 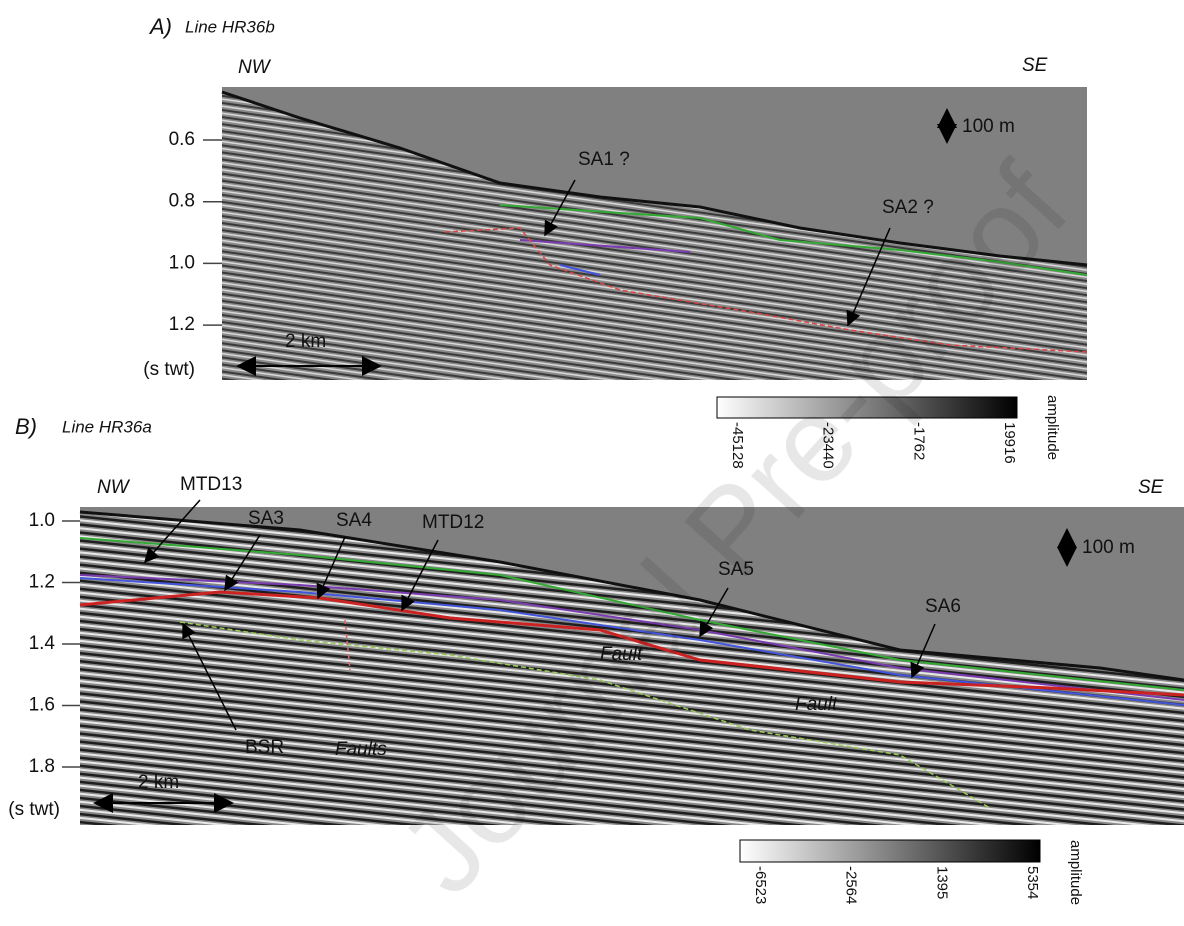 What do you see at coordinates (26, 426) in the screenshot?
I see `panel-label: B)` at bounding box center [26, 426].